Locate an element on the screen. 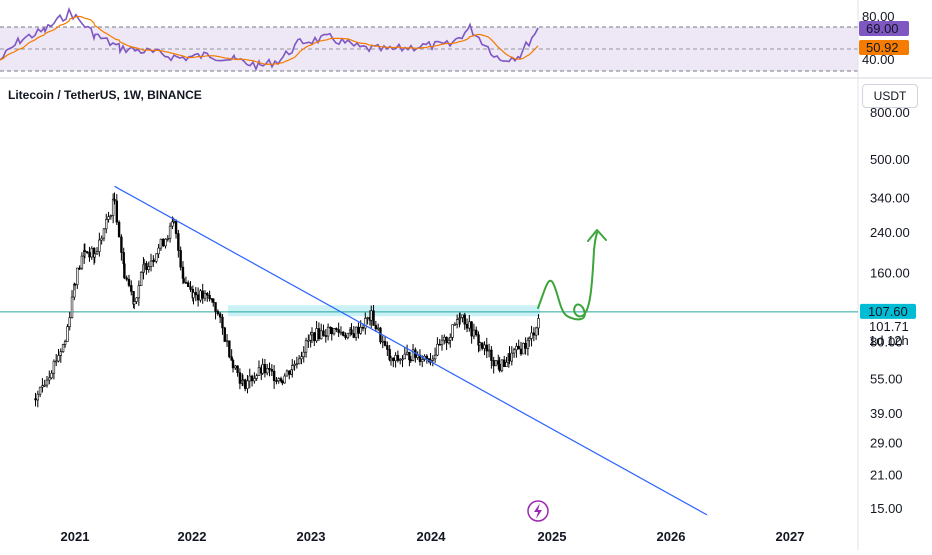 This screenshot has width=932, height=555. x-axis-year-label: 2022 is located at coordinates (192, 536).